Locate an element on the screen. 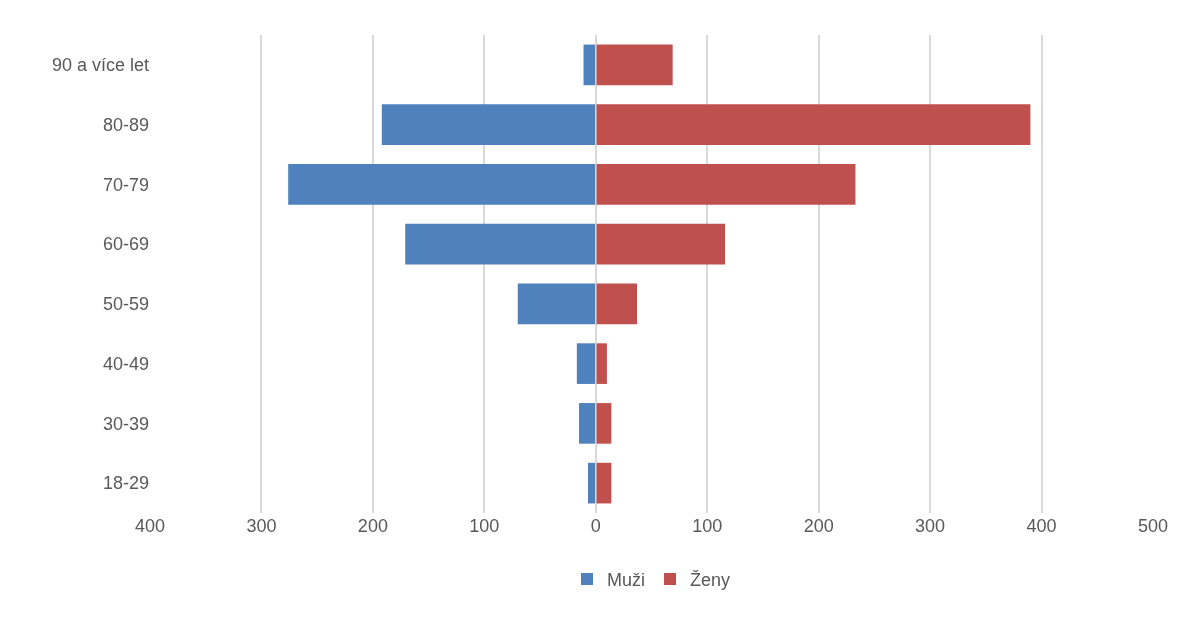 This screenshot has height=623, width=1188. legend-label: Ženy is located at coordinates (710, 580).